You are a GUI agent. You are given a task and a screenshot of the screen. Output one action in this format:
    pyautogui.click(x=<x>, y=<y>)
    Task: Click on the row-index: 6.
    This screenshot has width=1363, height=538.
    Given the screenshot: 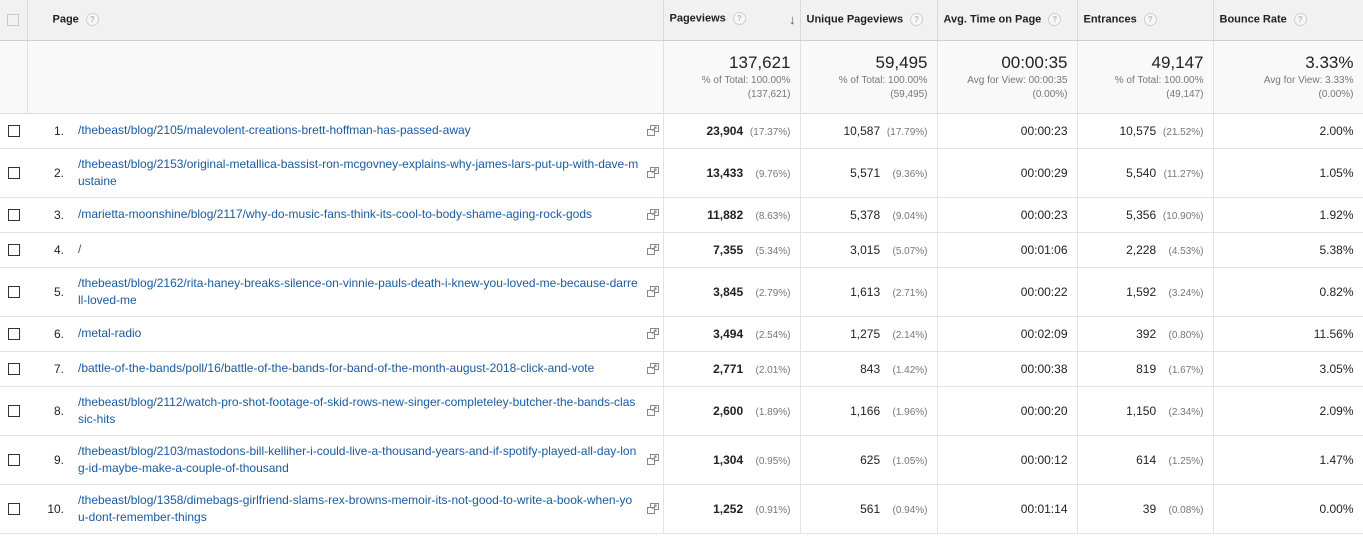 What is the action you would take?
    pyautogui.click(x=58, y=333)
    